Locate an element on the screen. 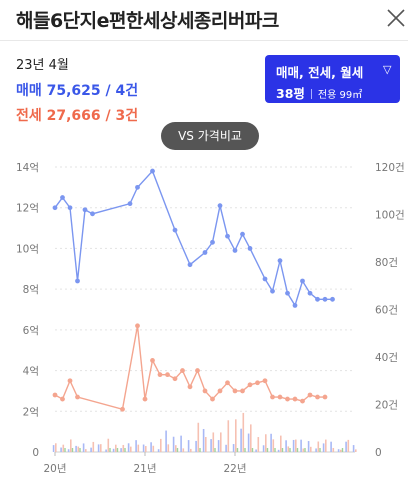 The width and height of the screenshot is (408, 489). deal-filter-button: 매매, 전세, 월세 ▽ 38평 전용 99㎡ is located at coordinates (332, 79).